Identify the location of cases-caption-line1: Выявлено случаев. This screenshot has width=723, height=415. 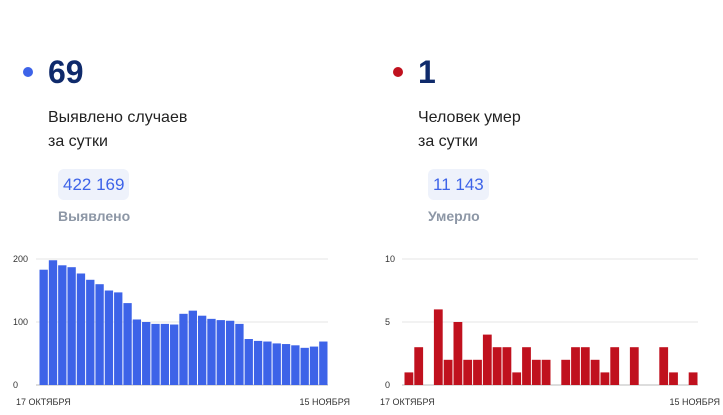
(118, 117).